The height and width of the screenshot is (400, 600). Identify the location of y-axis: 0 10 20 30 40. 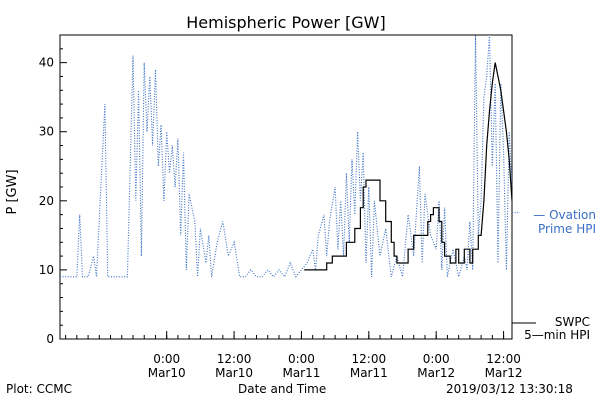
(53, 190).